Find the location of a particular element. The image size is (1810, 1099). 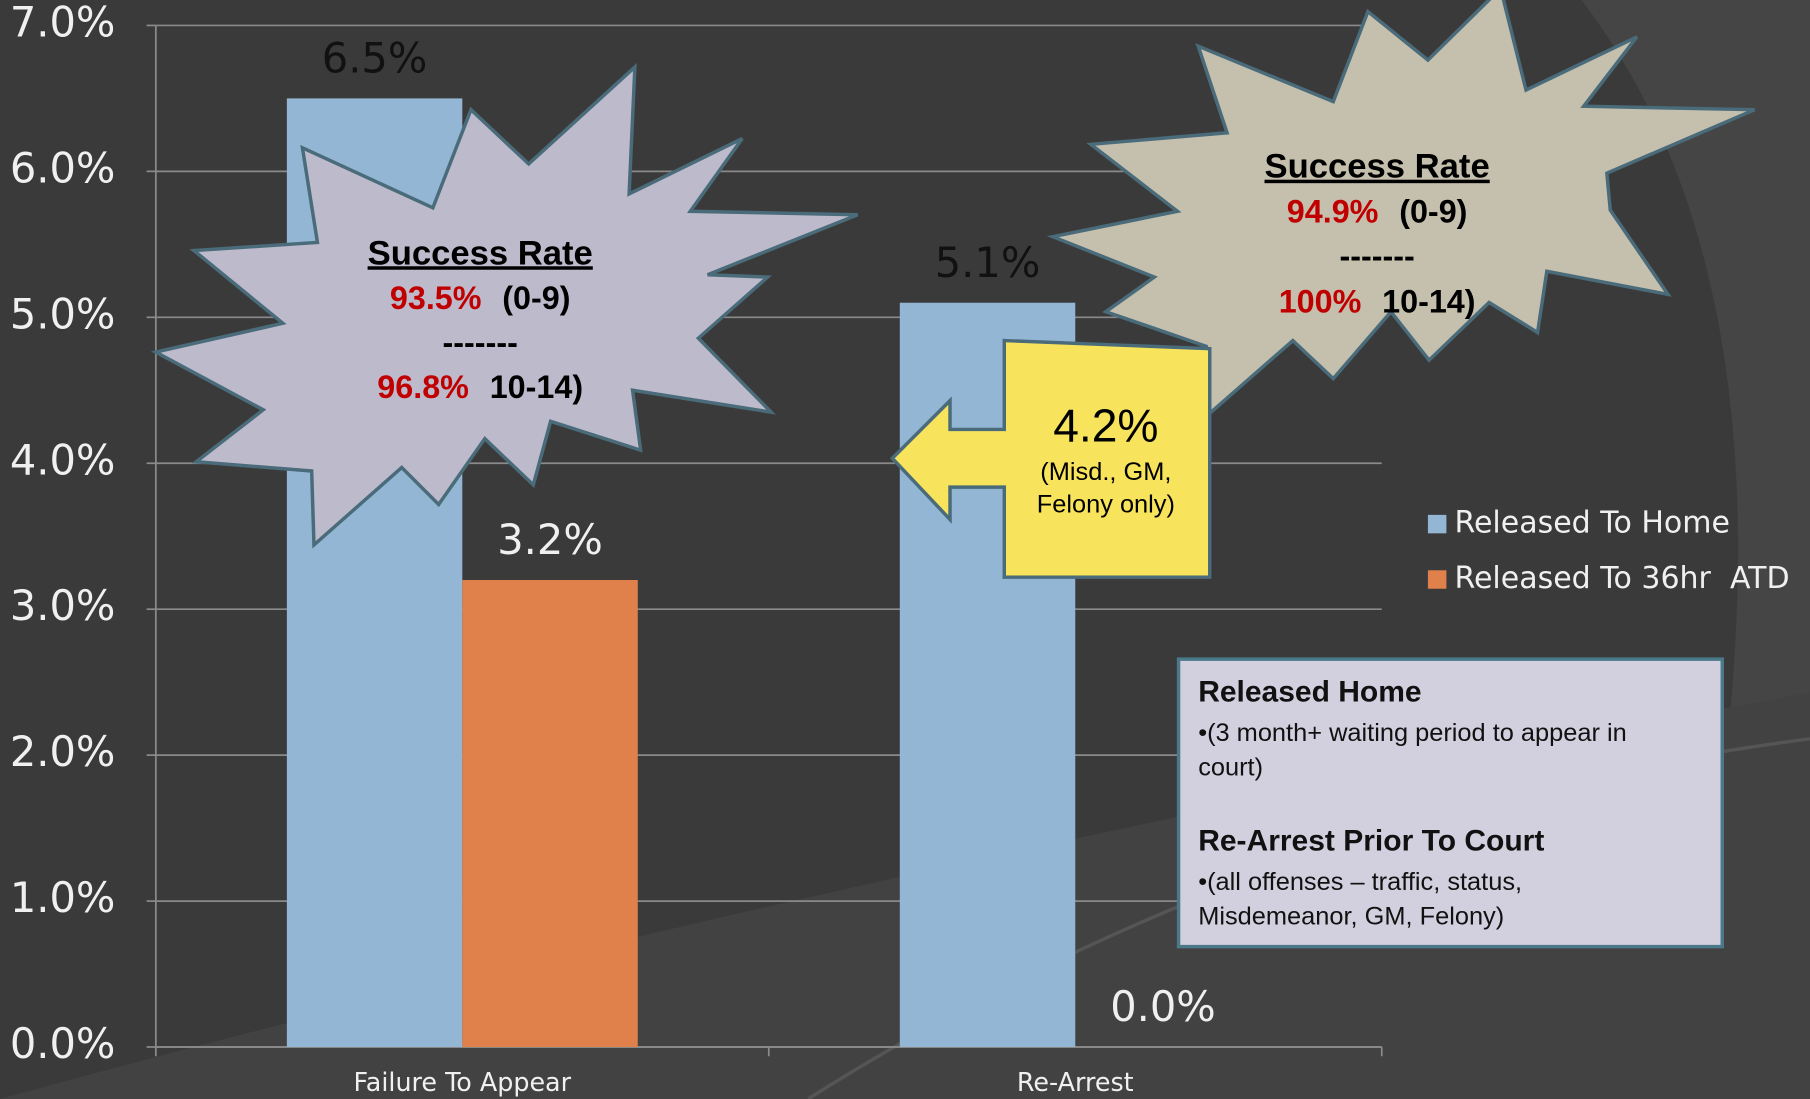

text-box-heading: Released Home is located at coordinates (1309, 692).